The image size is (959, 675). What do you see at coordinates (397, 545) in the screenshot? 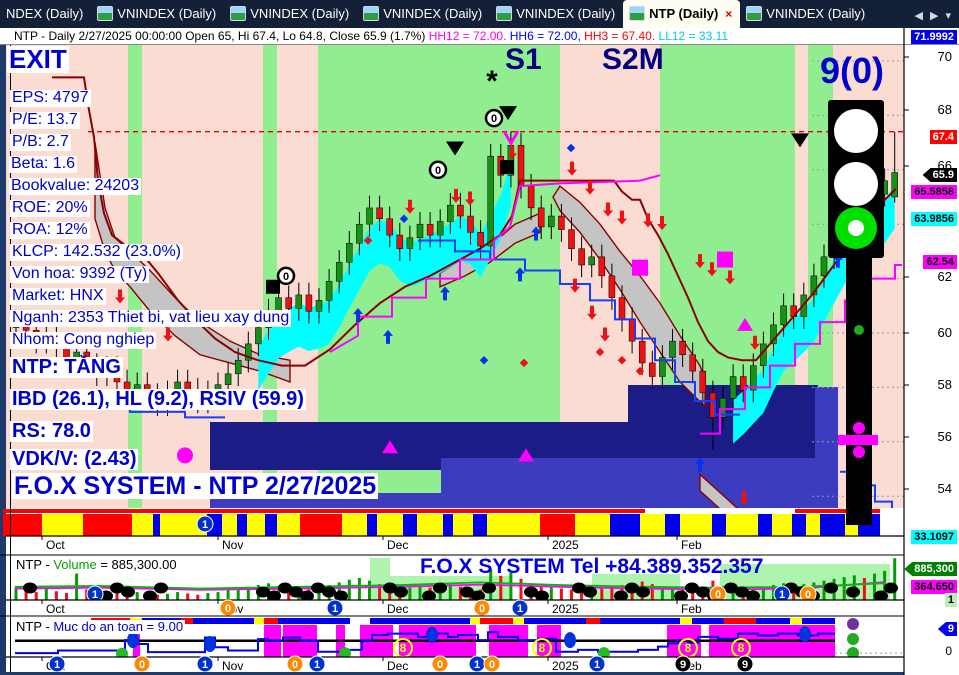
I see `axis-month-label: Dec` at bounding box center [397, 545].